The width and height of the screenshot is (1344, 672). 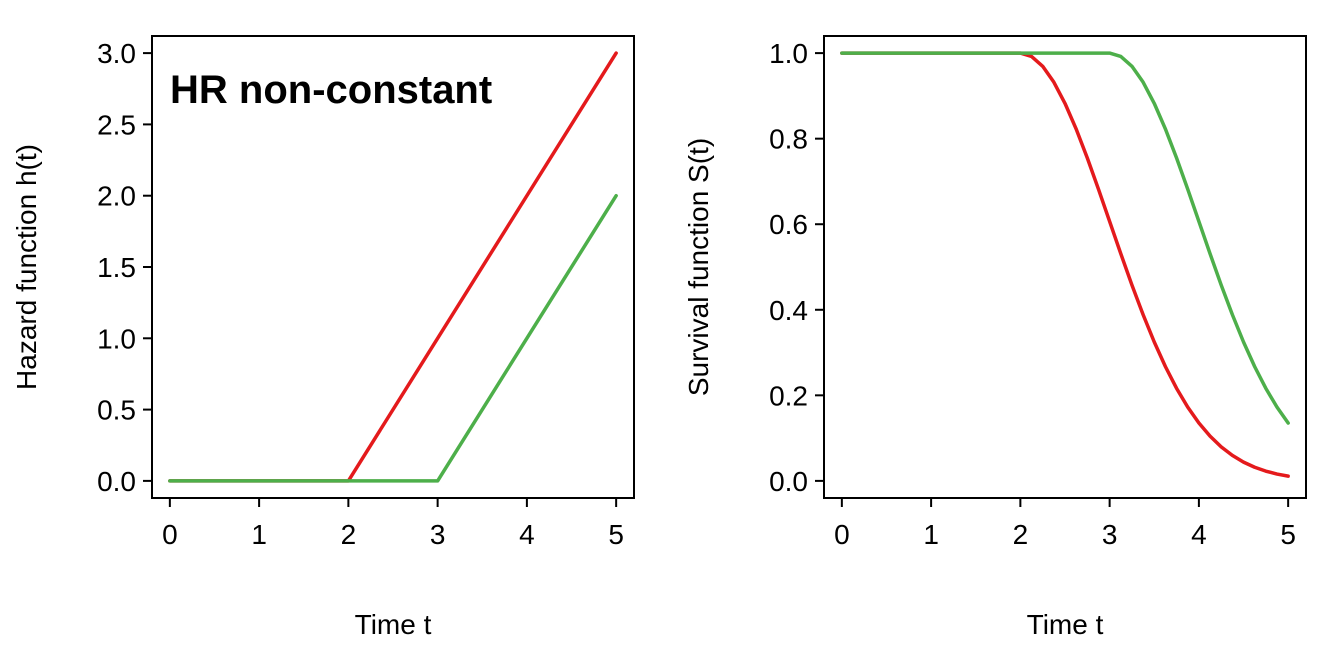 What do you see at coordinates (788, 310) in the screenshot?
I see `y-tick-label: 0.4` at bounding box center [788, 310].